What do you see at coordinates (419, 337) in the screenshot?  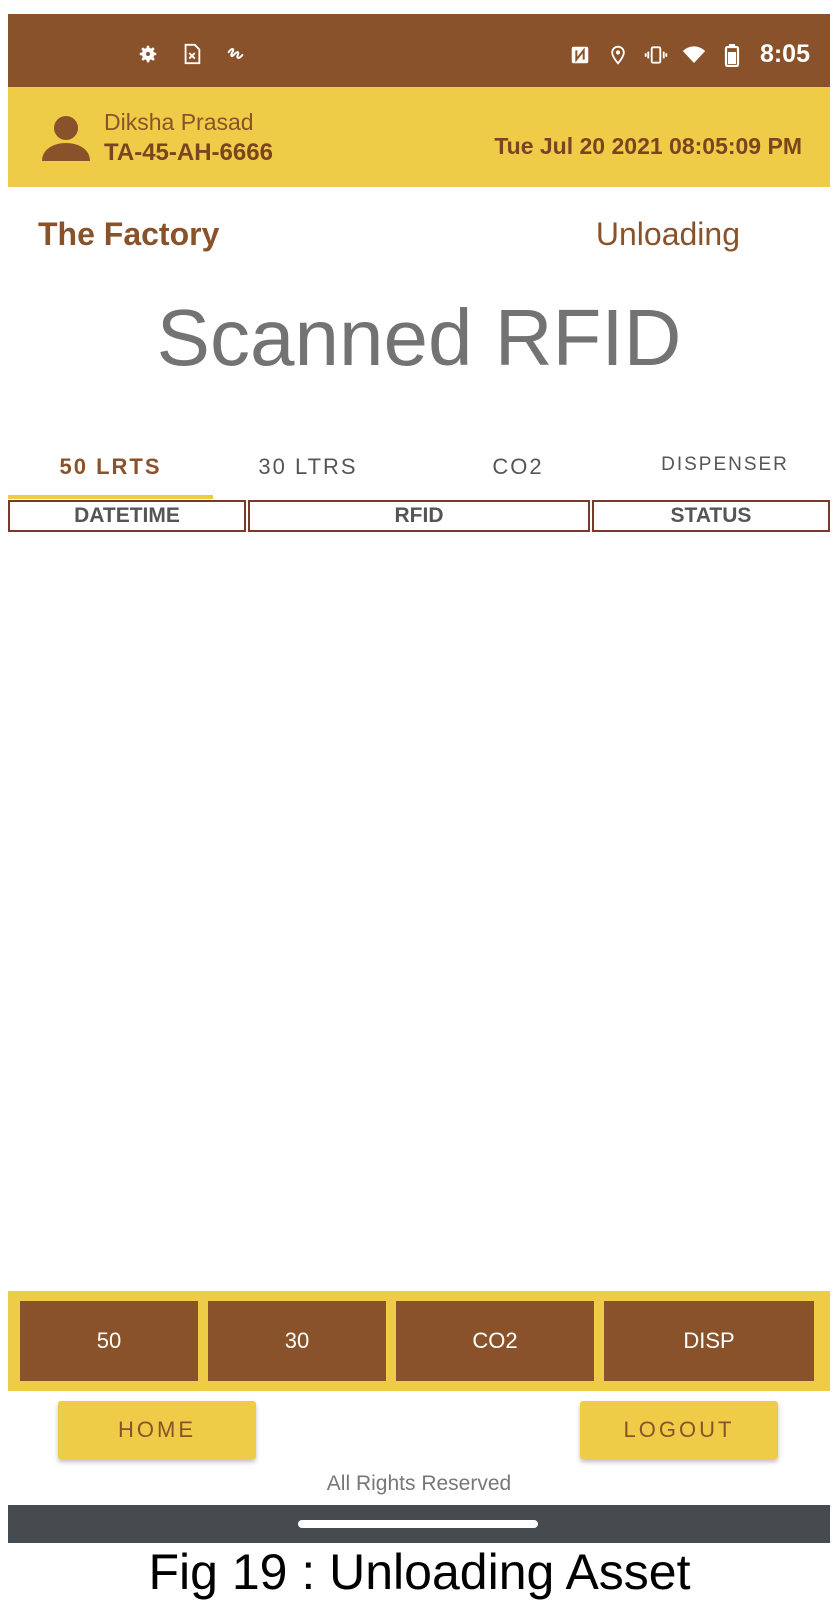 I see `page-title: Scanned RFID` at bounding box center [419, 337].